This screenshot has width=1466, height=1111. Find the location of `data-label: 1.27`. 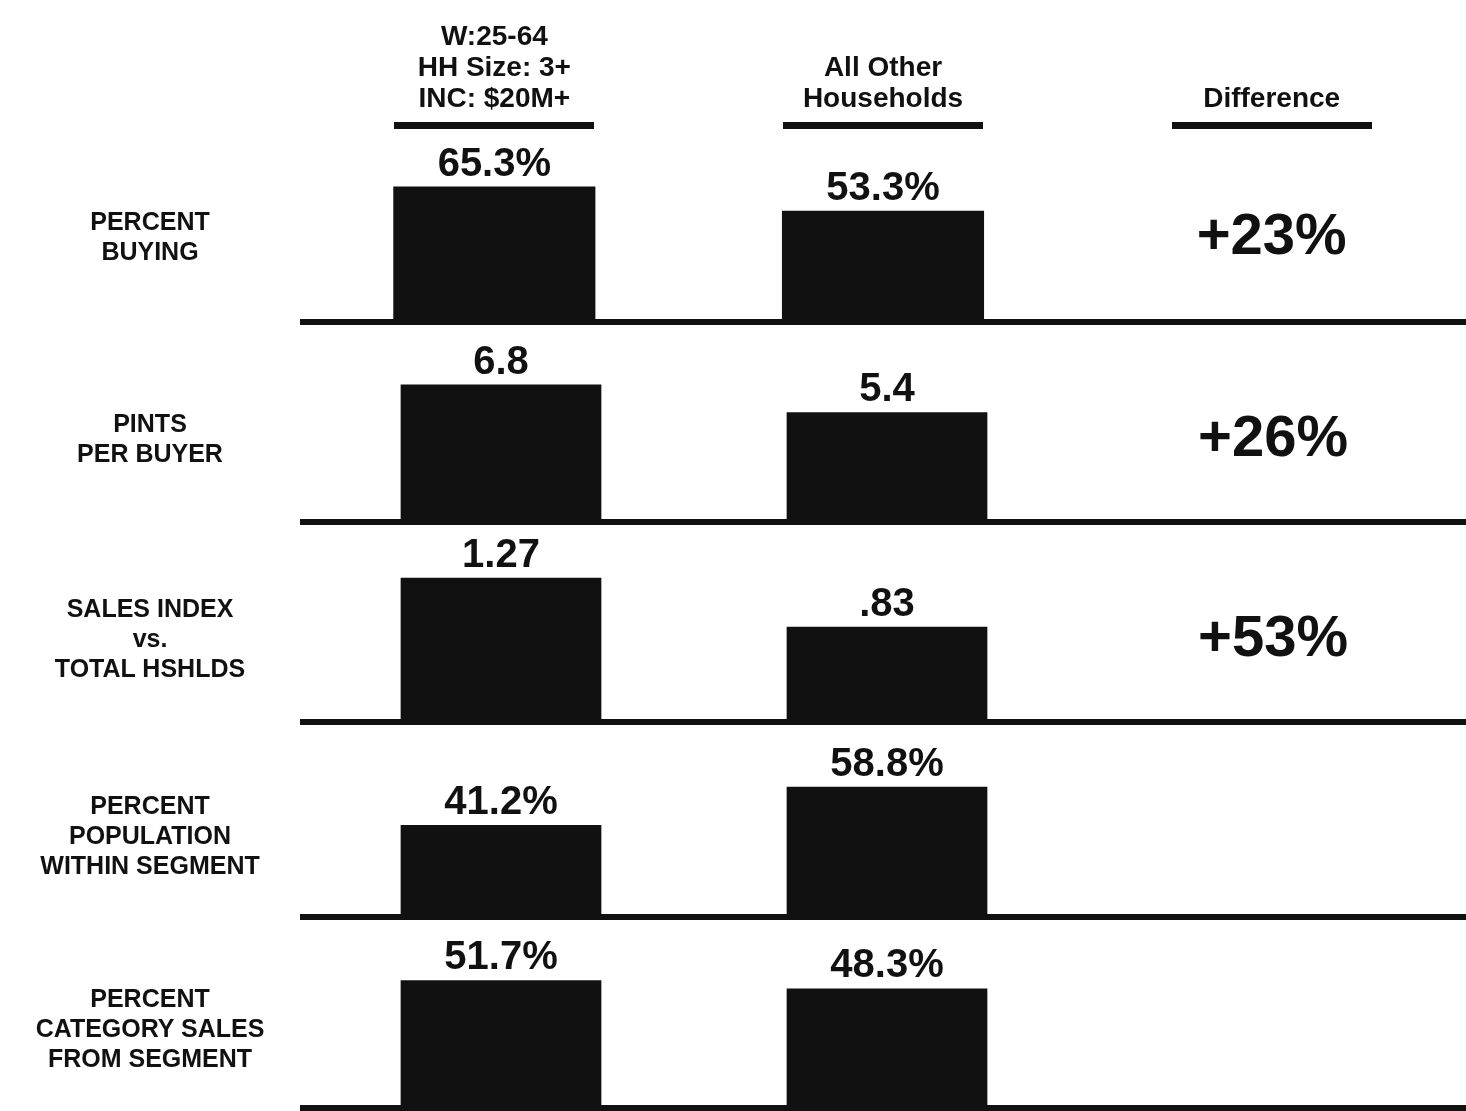

data-label: 1.27 is located at coordinates (501, 552).